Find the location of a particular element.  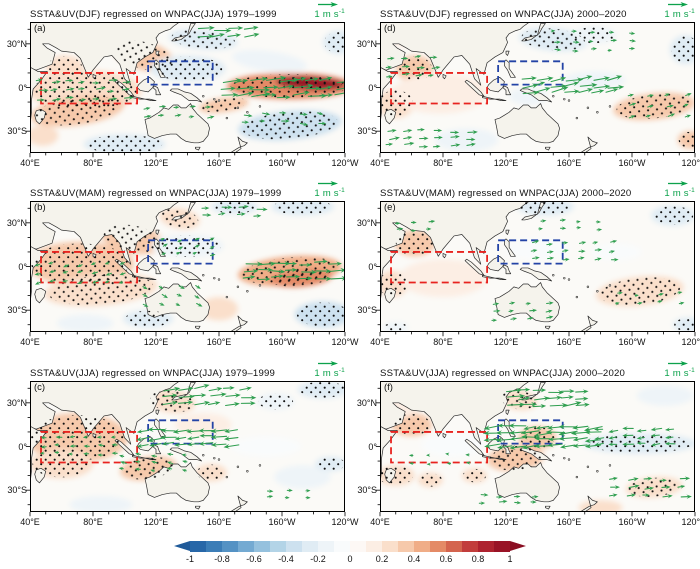

map-panel: (c) 30°N 0° 30°S is located at coordinates (176, 449).